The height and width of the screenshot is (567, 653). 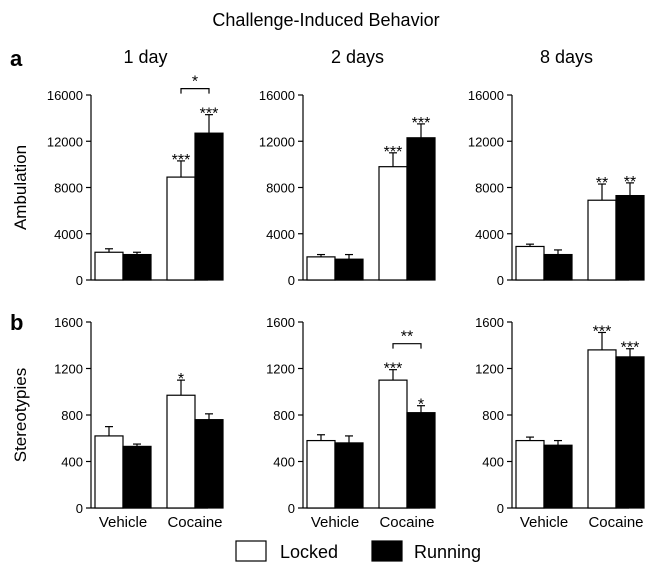 What do you see at coordinates (556, 167) in the screenshot?
I see `panel-a-3: 0 4000 8000 12000 16000 8 days ** **` at bounding box center [556, 167].